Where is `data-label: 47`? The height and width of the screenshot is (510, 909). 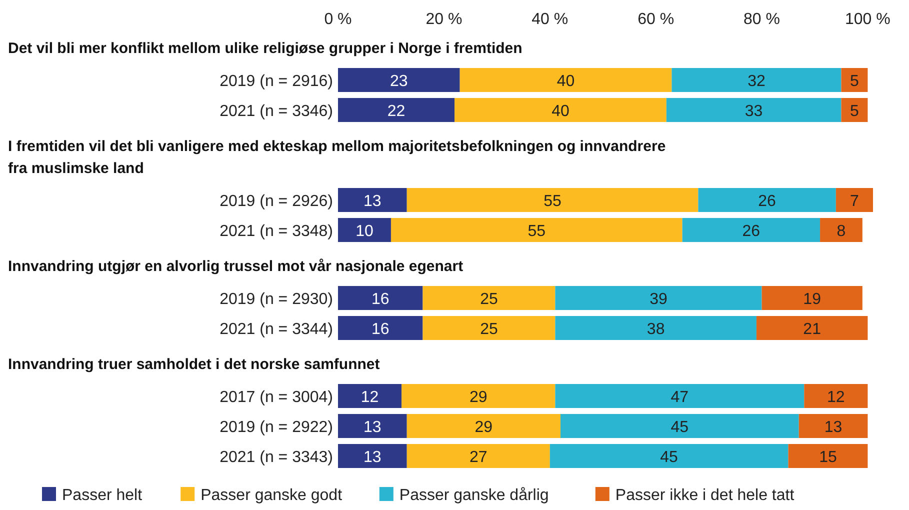
data-label: 47 is located at coordinates (679, 397).